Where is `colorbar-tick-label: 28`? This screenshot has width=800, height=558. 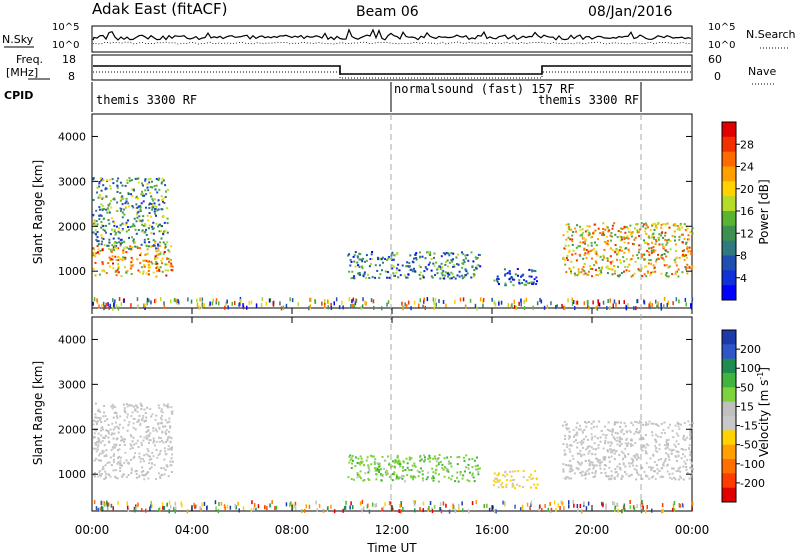
colorbar-tick-label: 28 is located at coordinates (747, 144).